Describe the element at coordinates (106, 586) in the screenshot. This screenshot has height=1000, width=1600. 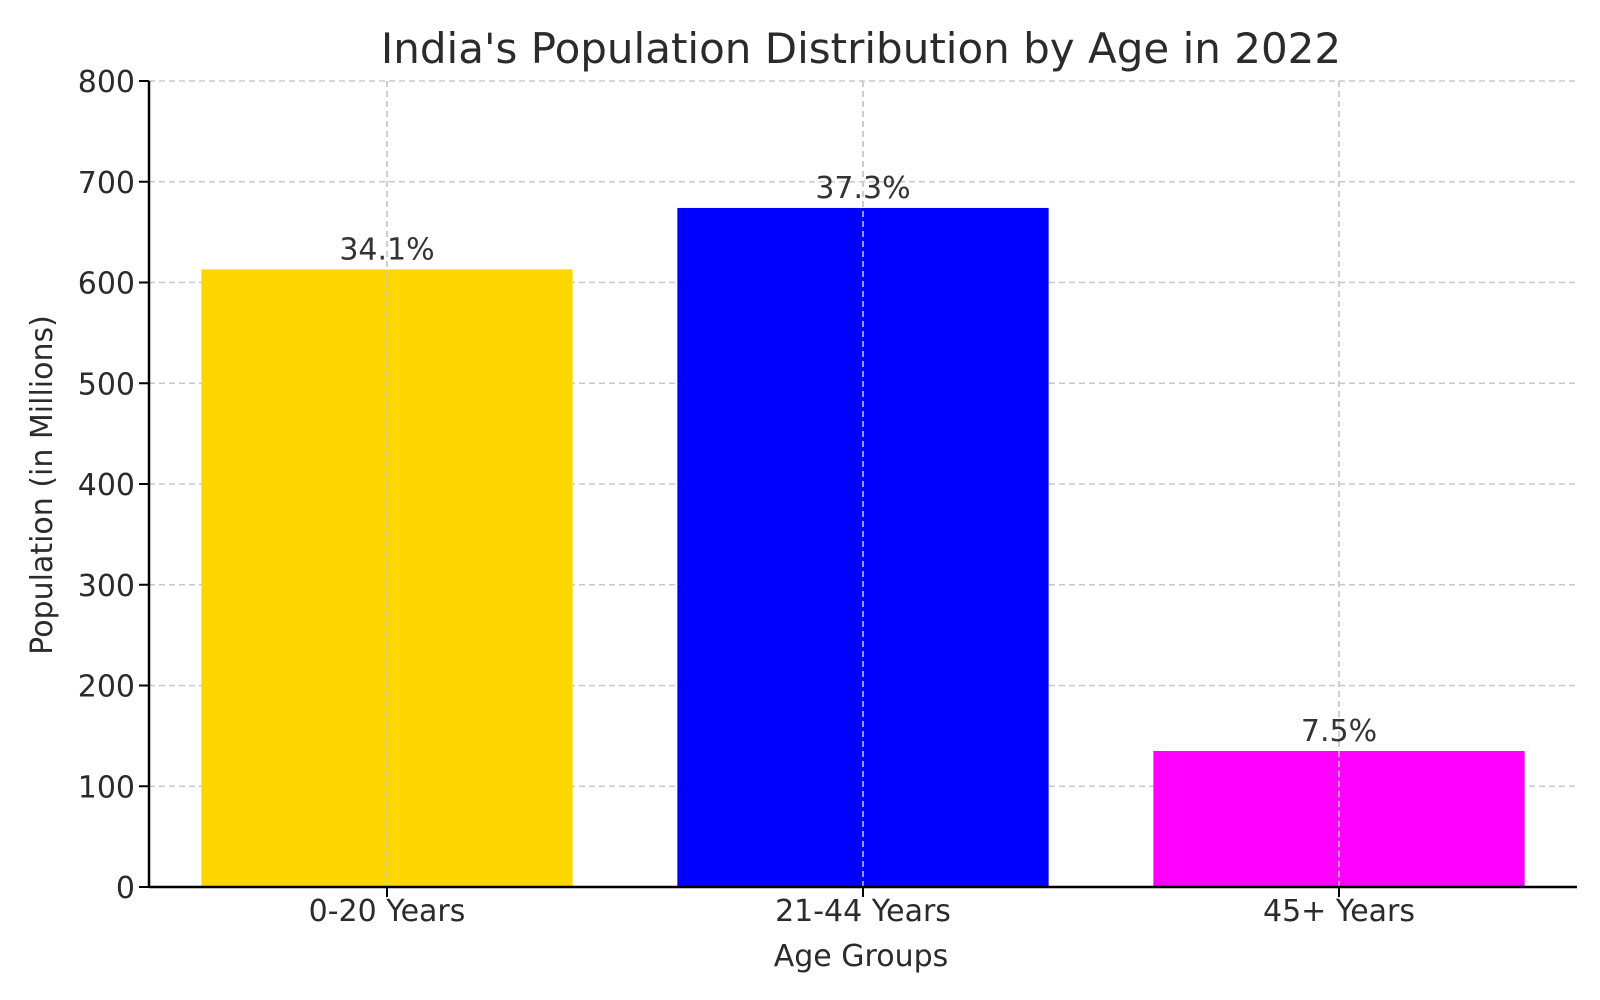
I see `y-tick-label: 300` at that location.